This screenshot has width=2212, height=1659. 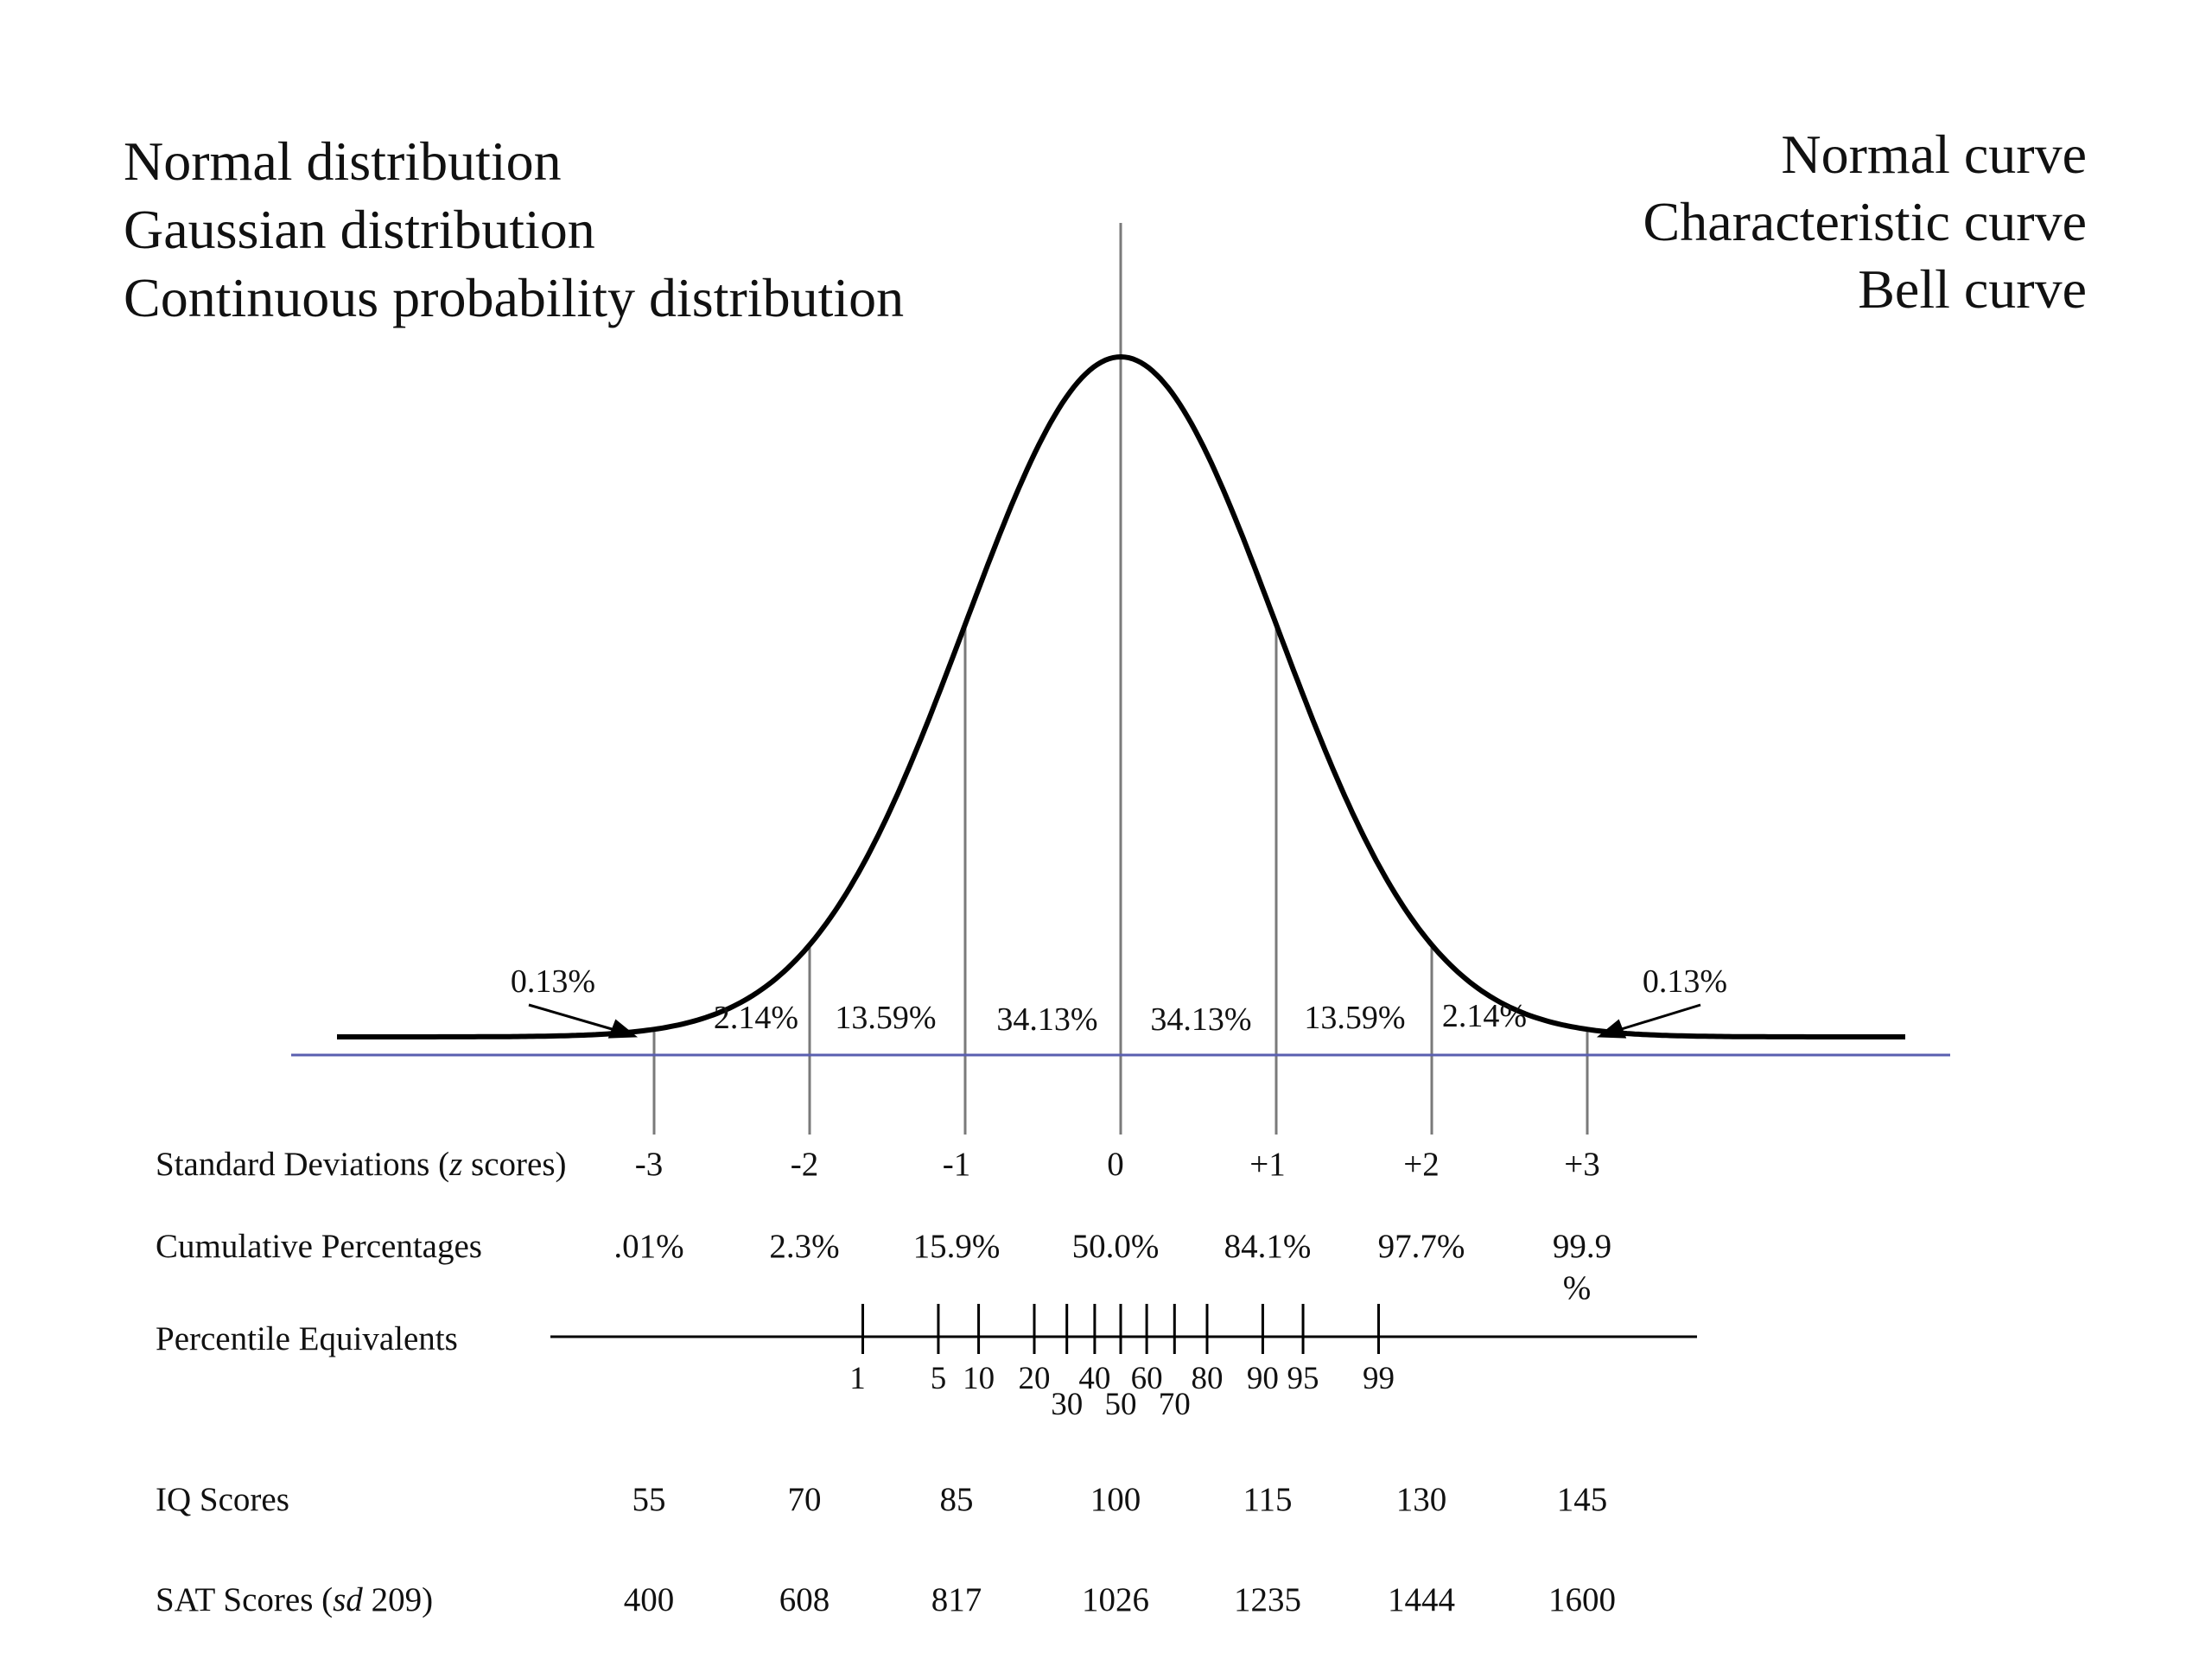 What do you see at coordinates (1611, 1029) in the screenshot?
I see `tail-arrow-right-head` at bounding box center [1611, 1029].